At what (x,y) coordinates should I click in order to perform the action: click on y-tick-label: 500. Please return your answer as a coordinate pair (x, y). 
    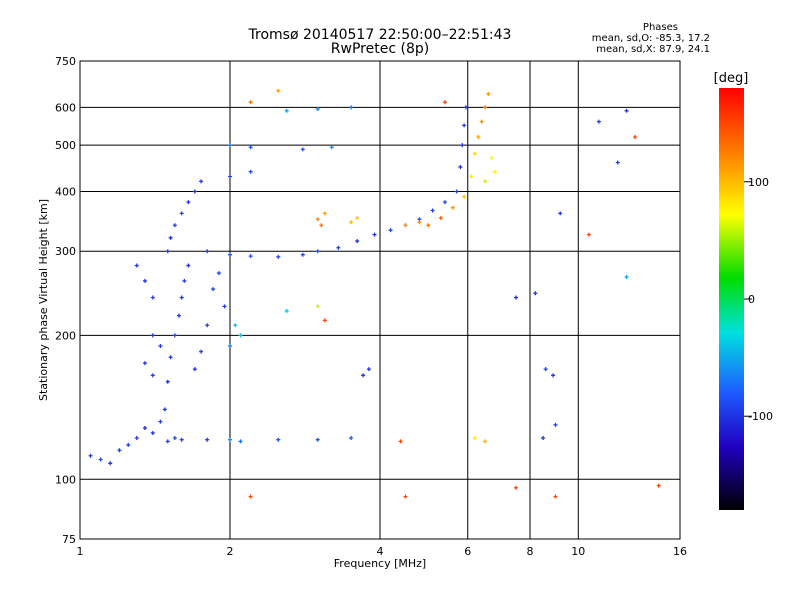
    Looking at the image, I should click on (65, 145).